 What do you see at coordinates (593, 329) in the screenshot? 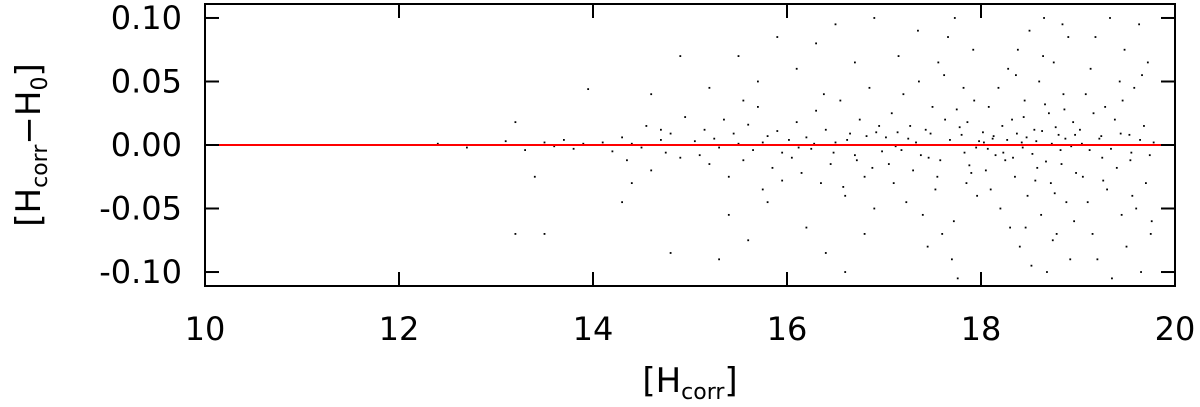
I see `x-tick-label: 14` at bounding box center [593, 329].